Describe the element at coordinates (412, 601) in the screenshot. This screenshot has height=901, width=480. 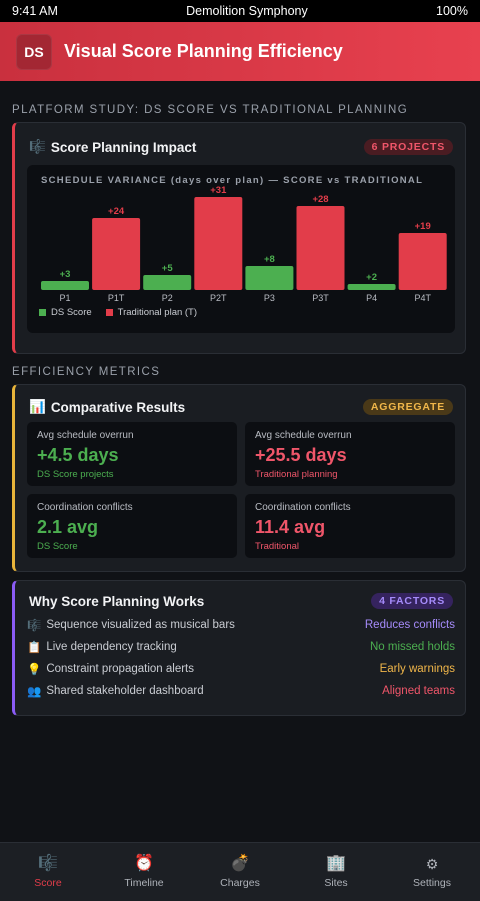
I see `factors-badge: 4 FACTORS` at that location.